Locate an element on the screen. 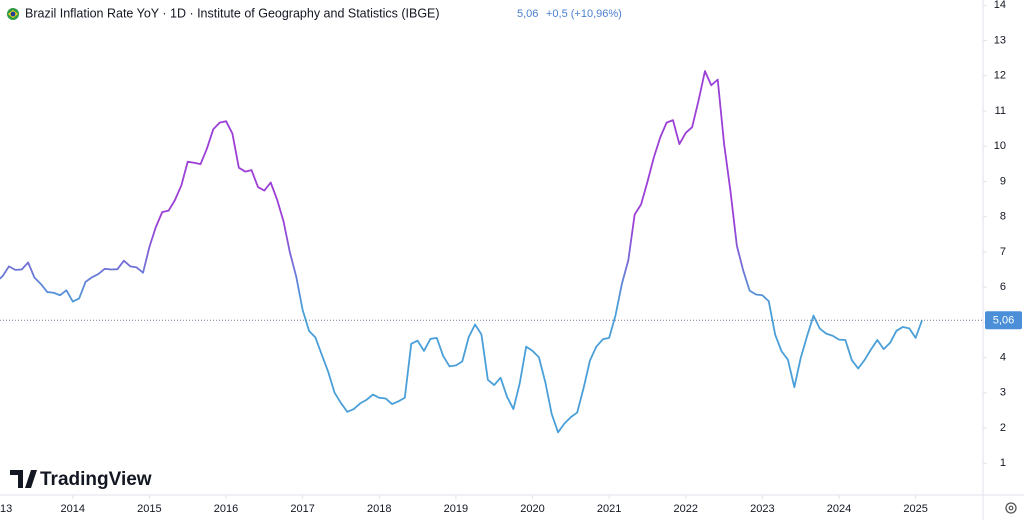 The height and width of the screenshot is (520, 1024). y-tick-label: 9 is located at coordinates (1003, 181).